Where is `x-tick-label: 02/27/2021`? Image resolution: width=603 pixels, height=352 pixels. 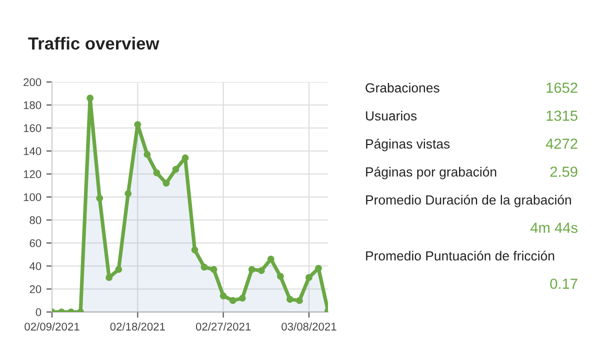 x-tick-label: 02/27/2021 is located at coordinates (223, 326).